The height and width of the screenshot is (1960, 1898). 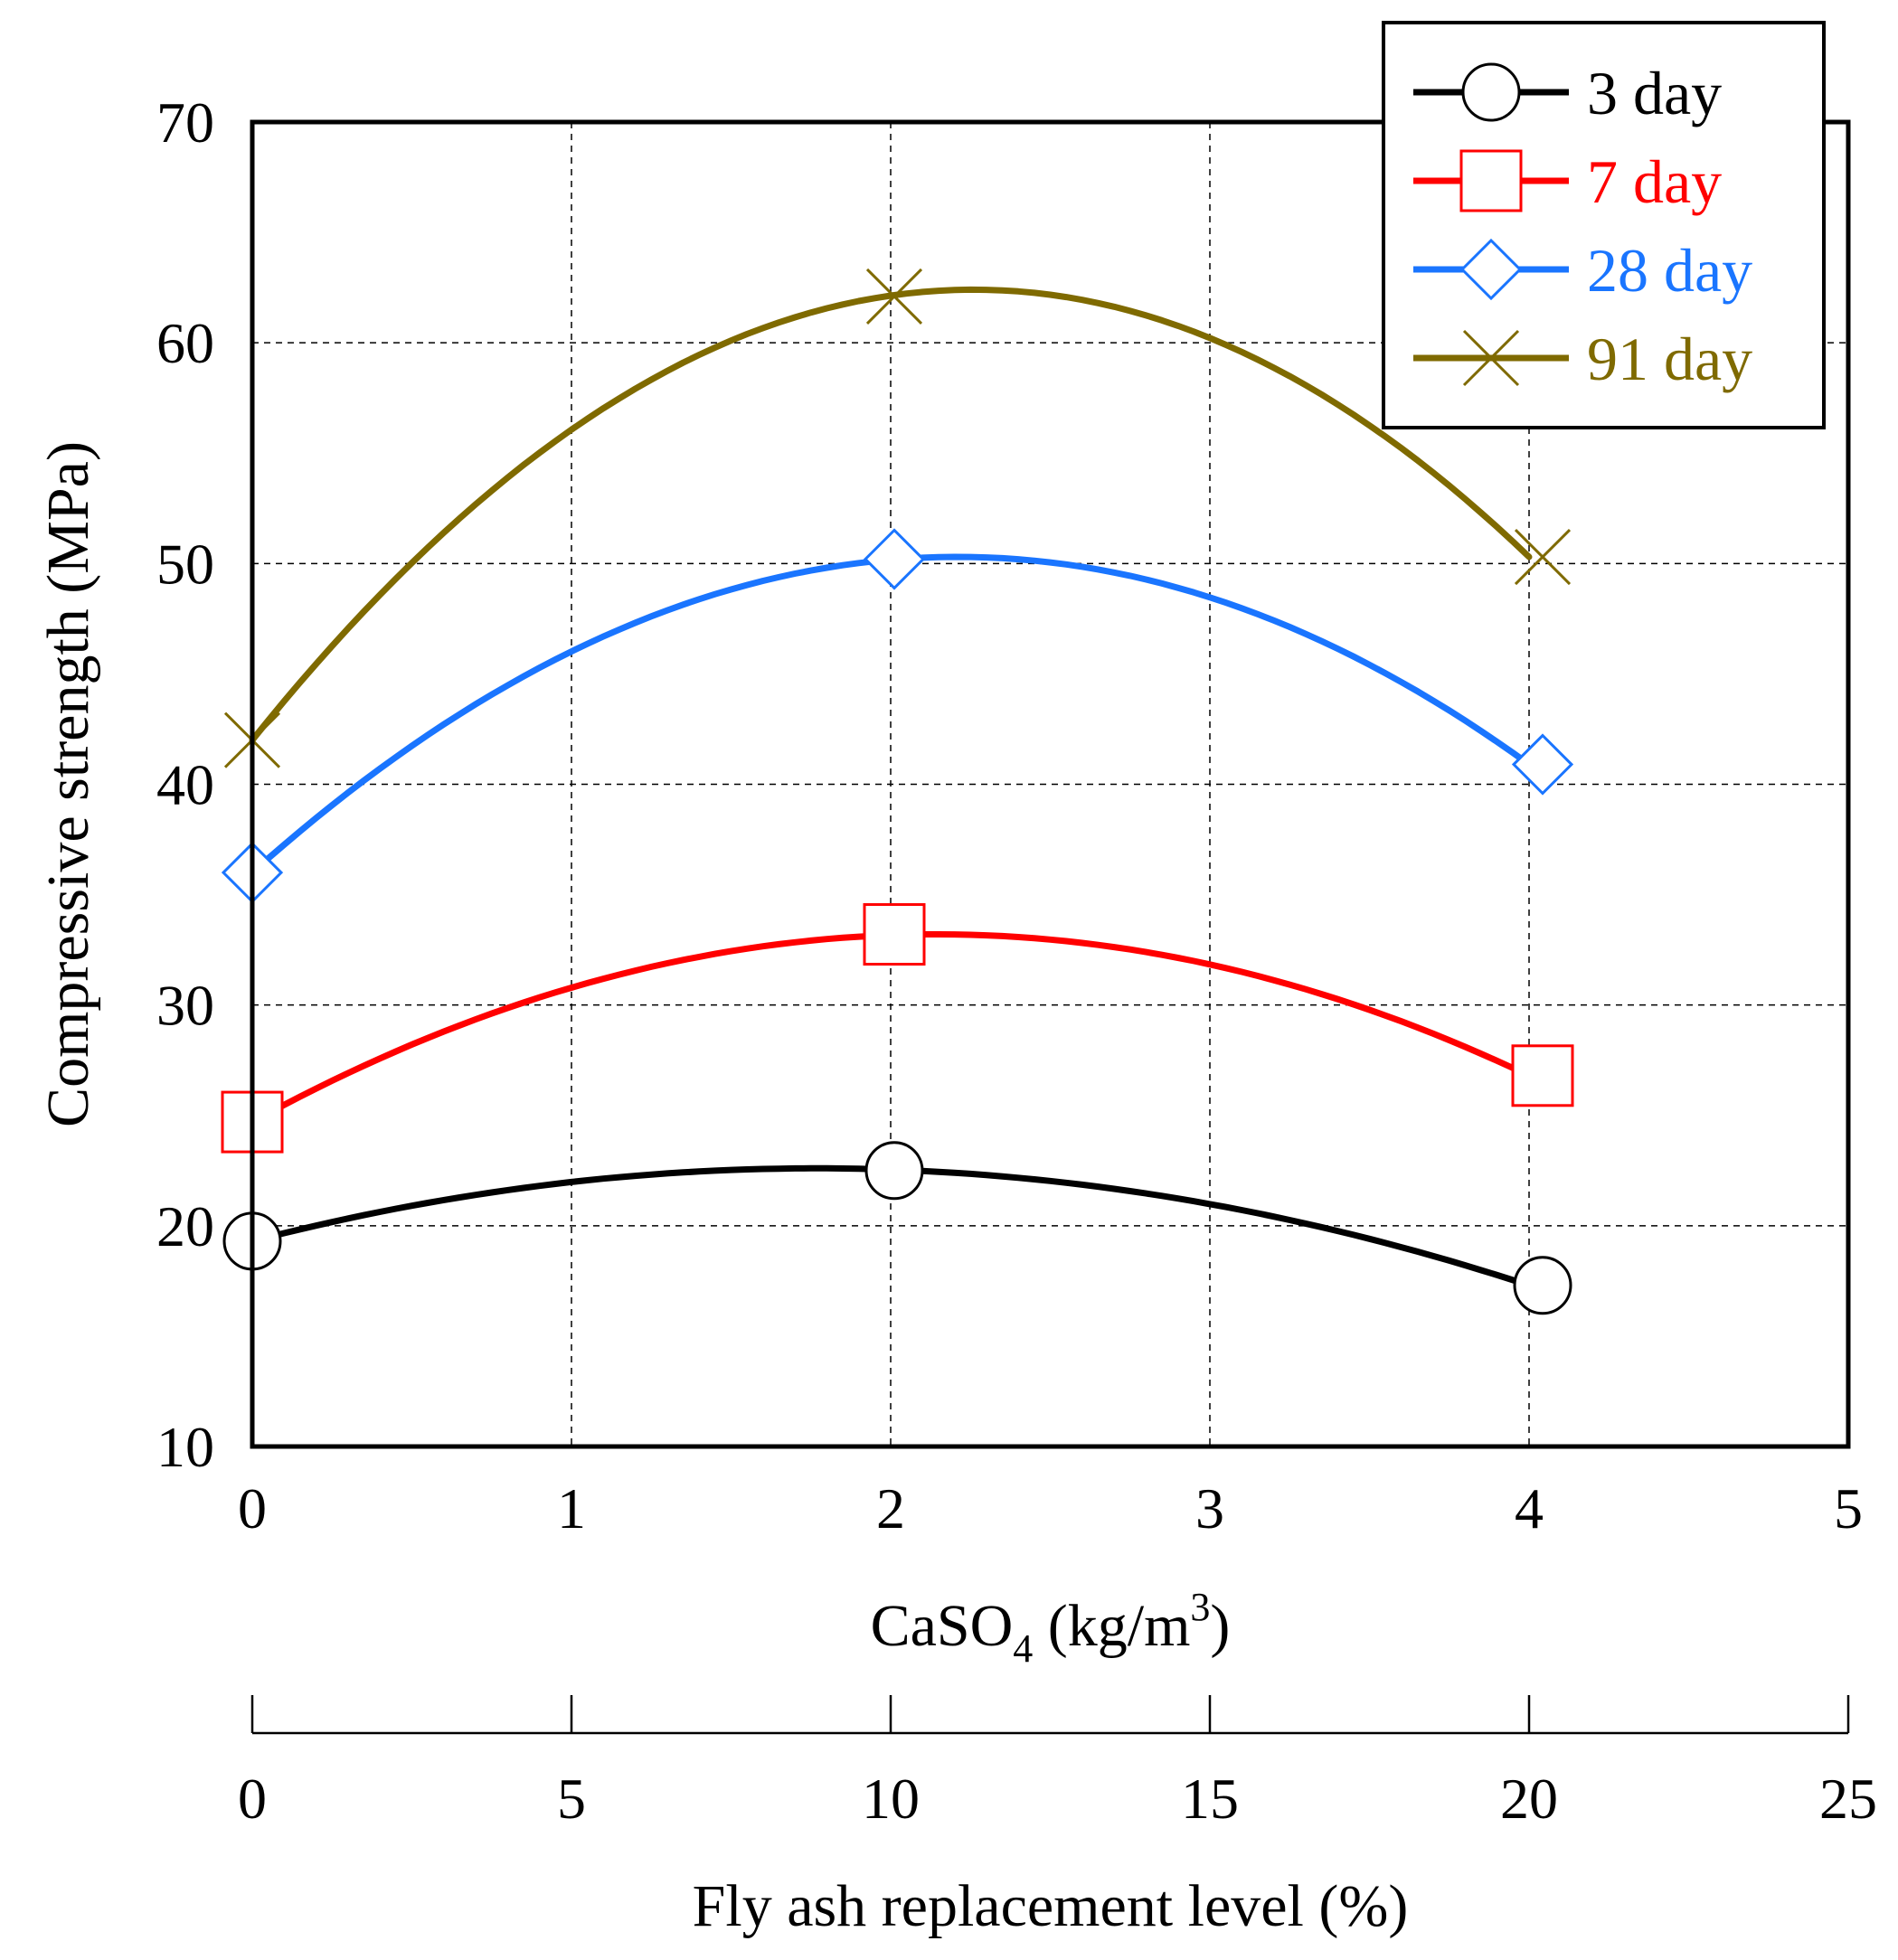 I want to click on x-tick-label: 1, so click(x=571, y=1508).